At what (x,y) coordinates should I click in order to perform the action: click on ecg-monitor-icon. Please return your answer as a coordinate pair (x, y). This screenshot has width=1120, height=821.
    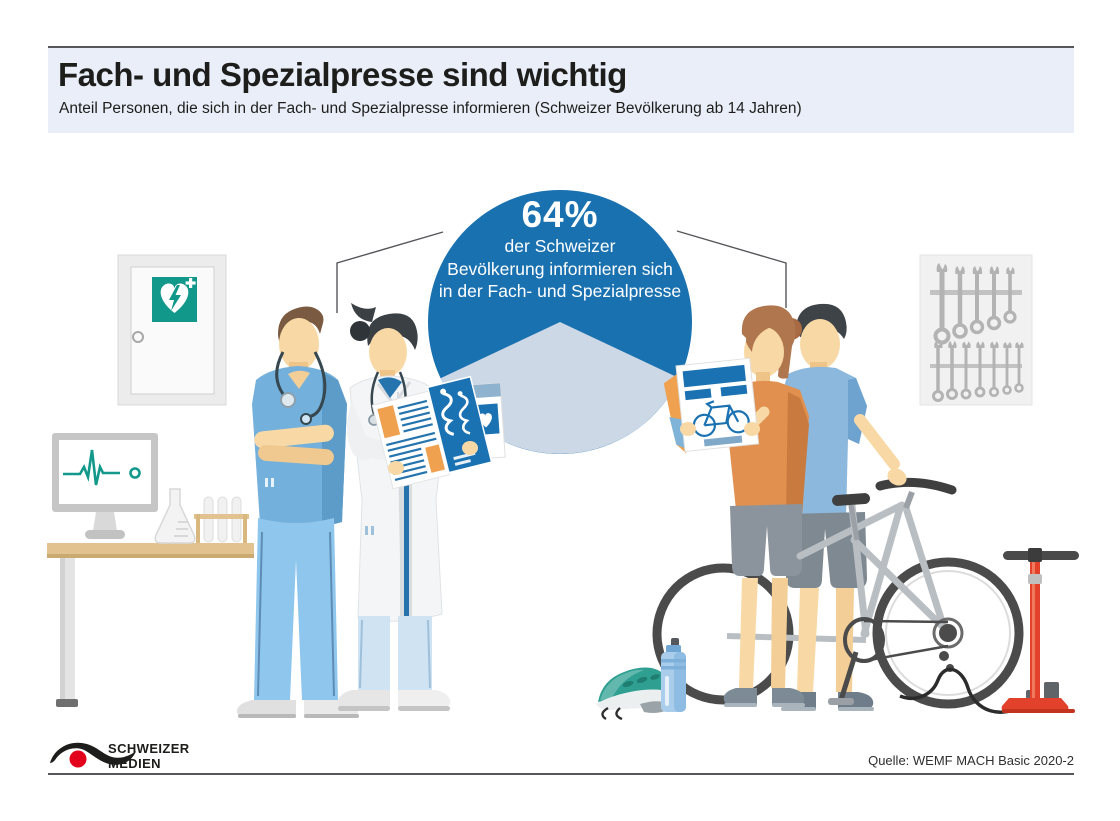
    Looking at the image, I should click on (105, 486).